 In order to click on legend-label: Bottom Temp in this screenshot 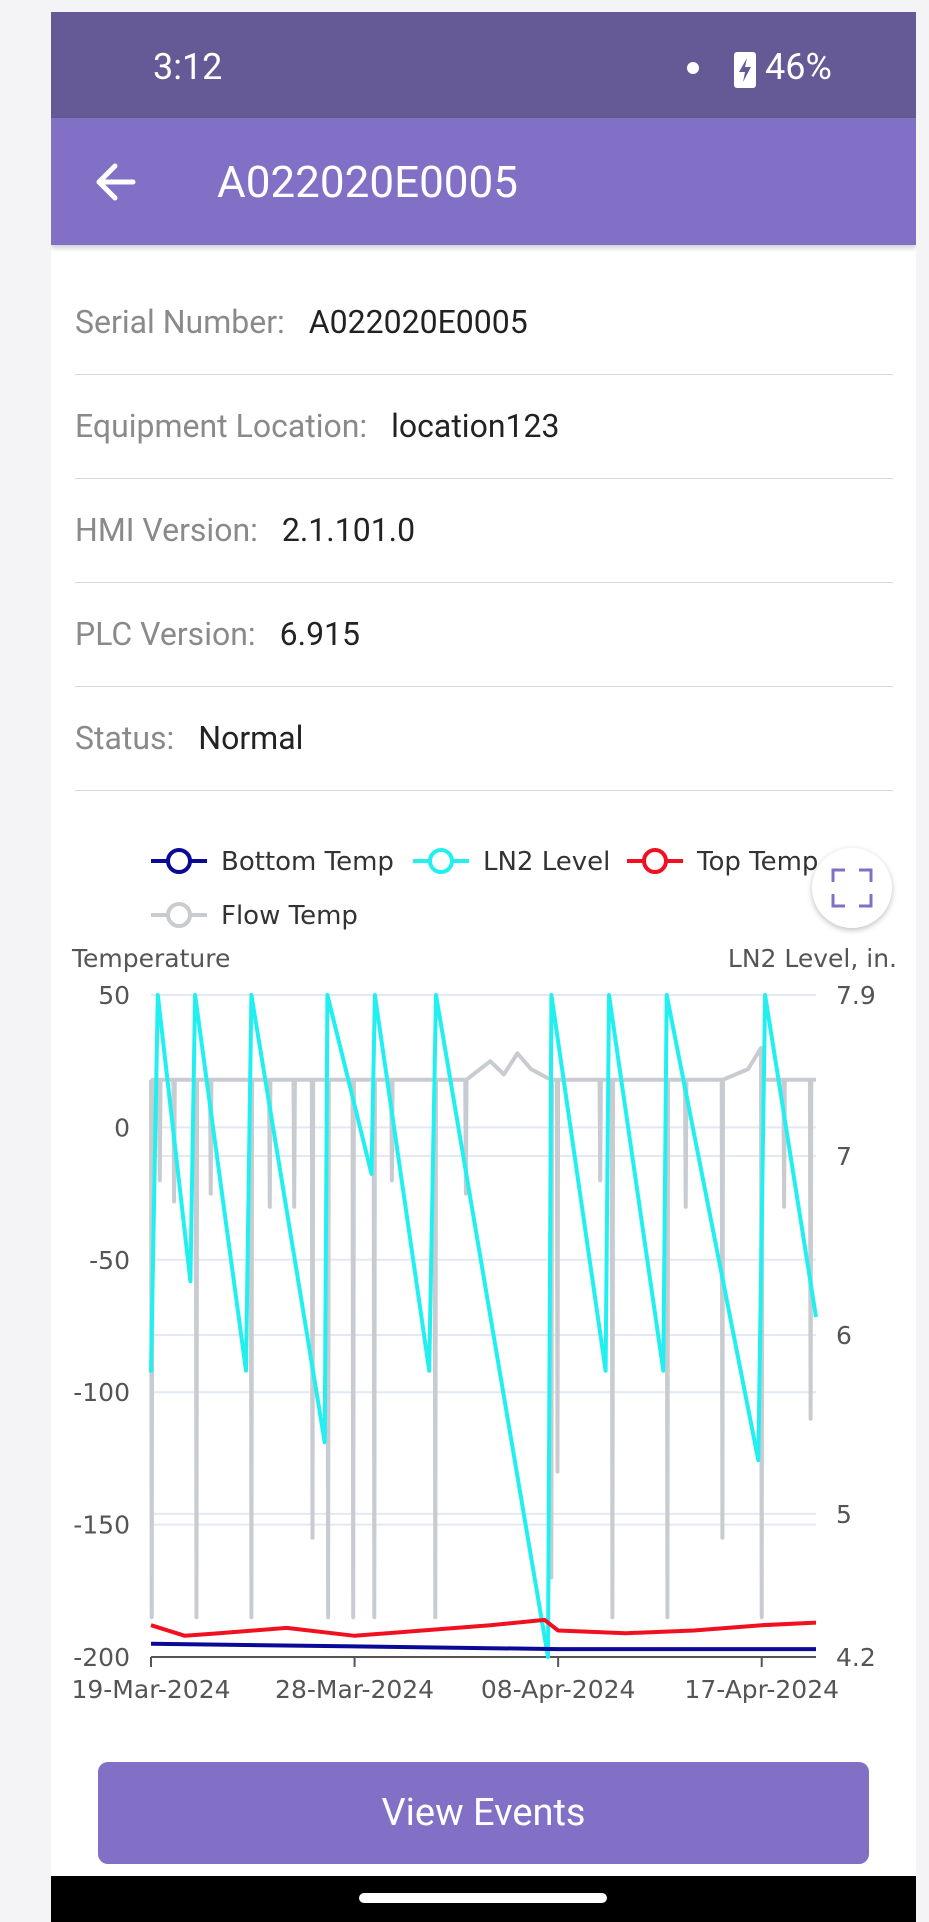, I will do `click(307, 862)`.